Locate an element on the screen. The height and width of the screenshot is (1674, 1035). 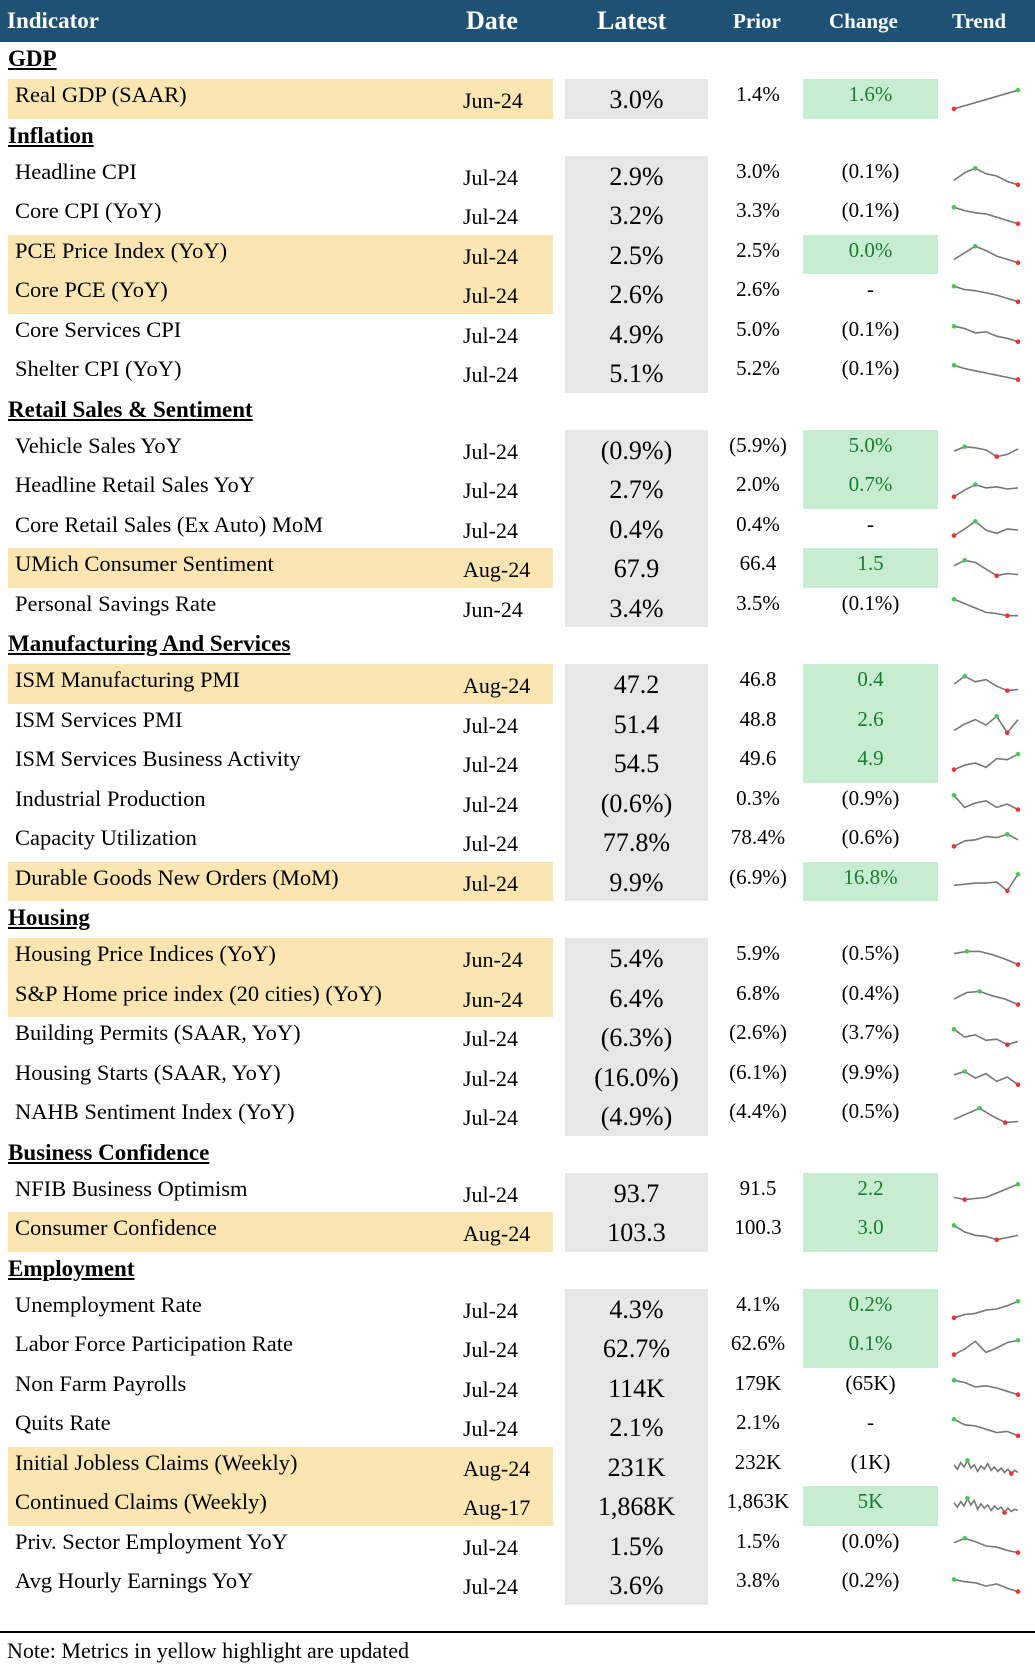
prior-cell: 232K is located at coordinates (758, 1467).